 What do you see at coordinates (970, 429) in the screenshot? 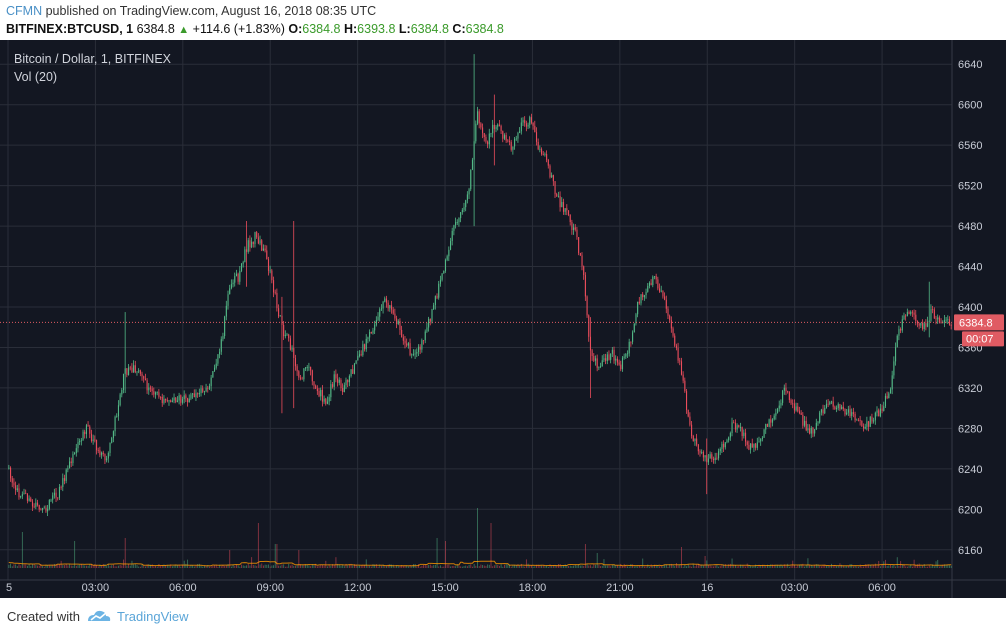
I see `y-tick-label: 6280` at bounding box center [970, 429].